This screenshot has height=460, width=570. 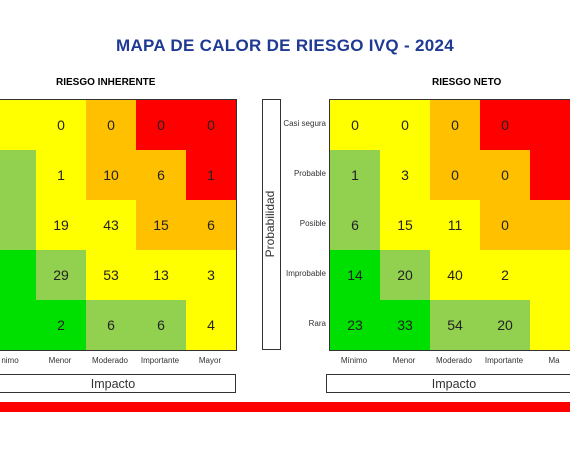 What do you see at coordinates (467, 82) in the screenshot?
I see `right-chart-title: RIESGO NETO` at bounding box center [467, 82].